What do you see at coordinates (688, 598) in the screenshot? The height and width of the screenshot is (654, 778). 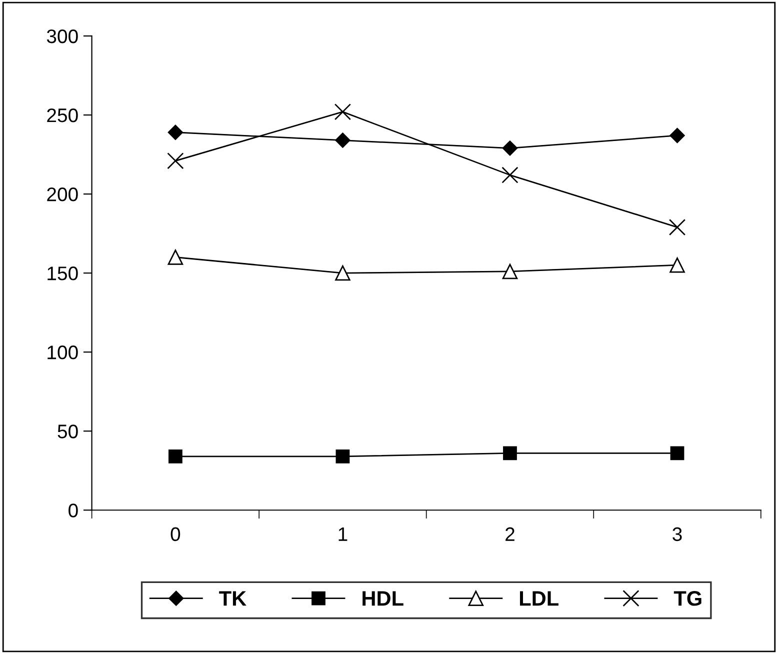 I see `legend-label: TG` at bounding box center [688, 598].